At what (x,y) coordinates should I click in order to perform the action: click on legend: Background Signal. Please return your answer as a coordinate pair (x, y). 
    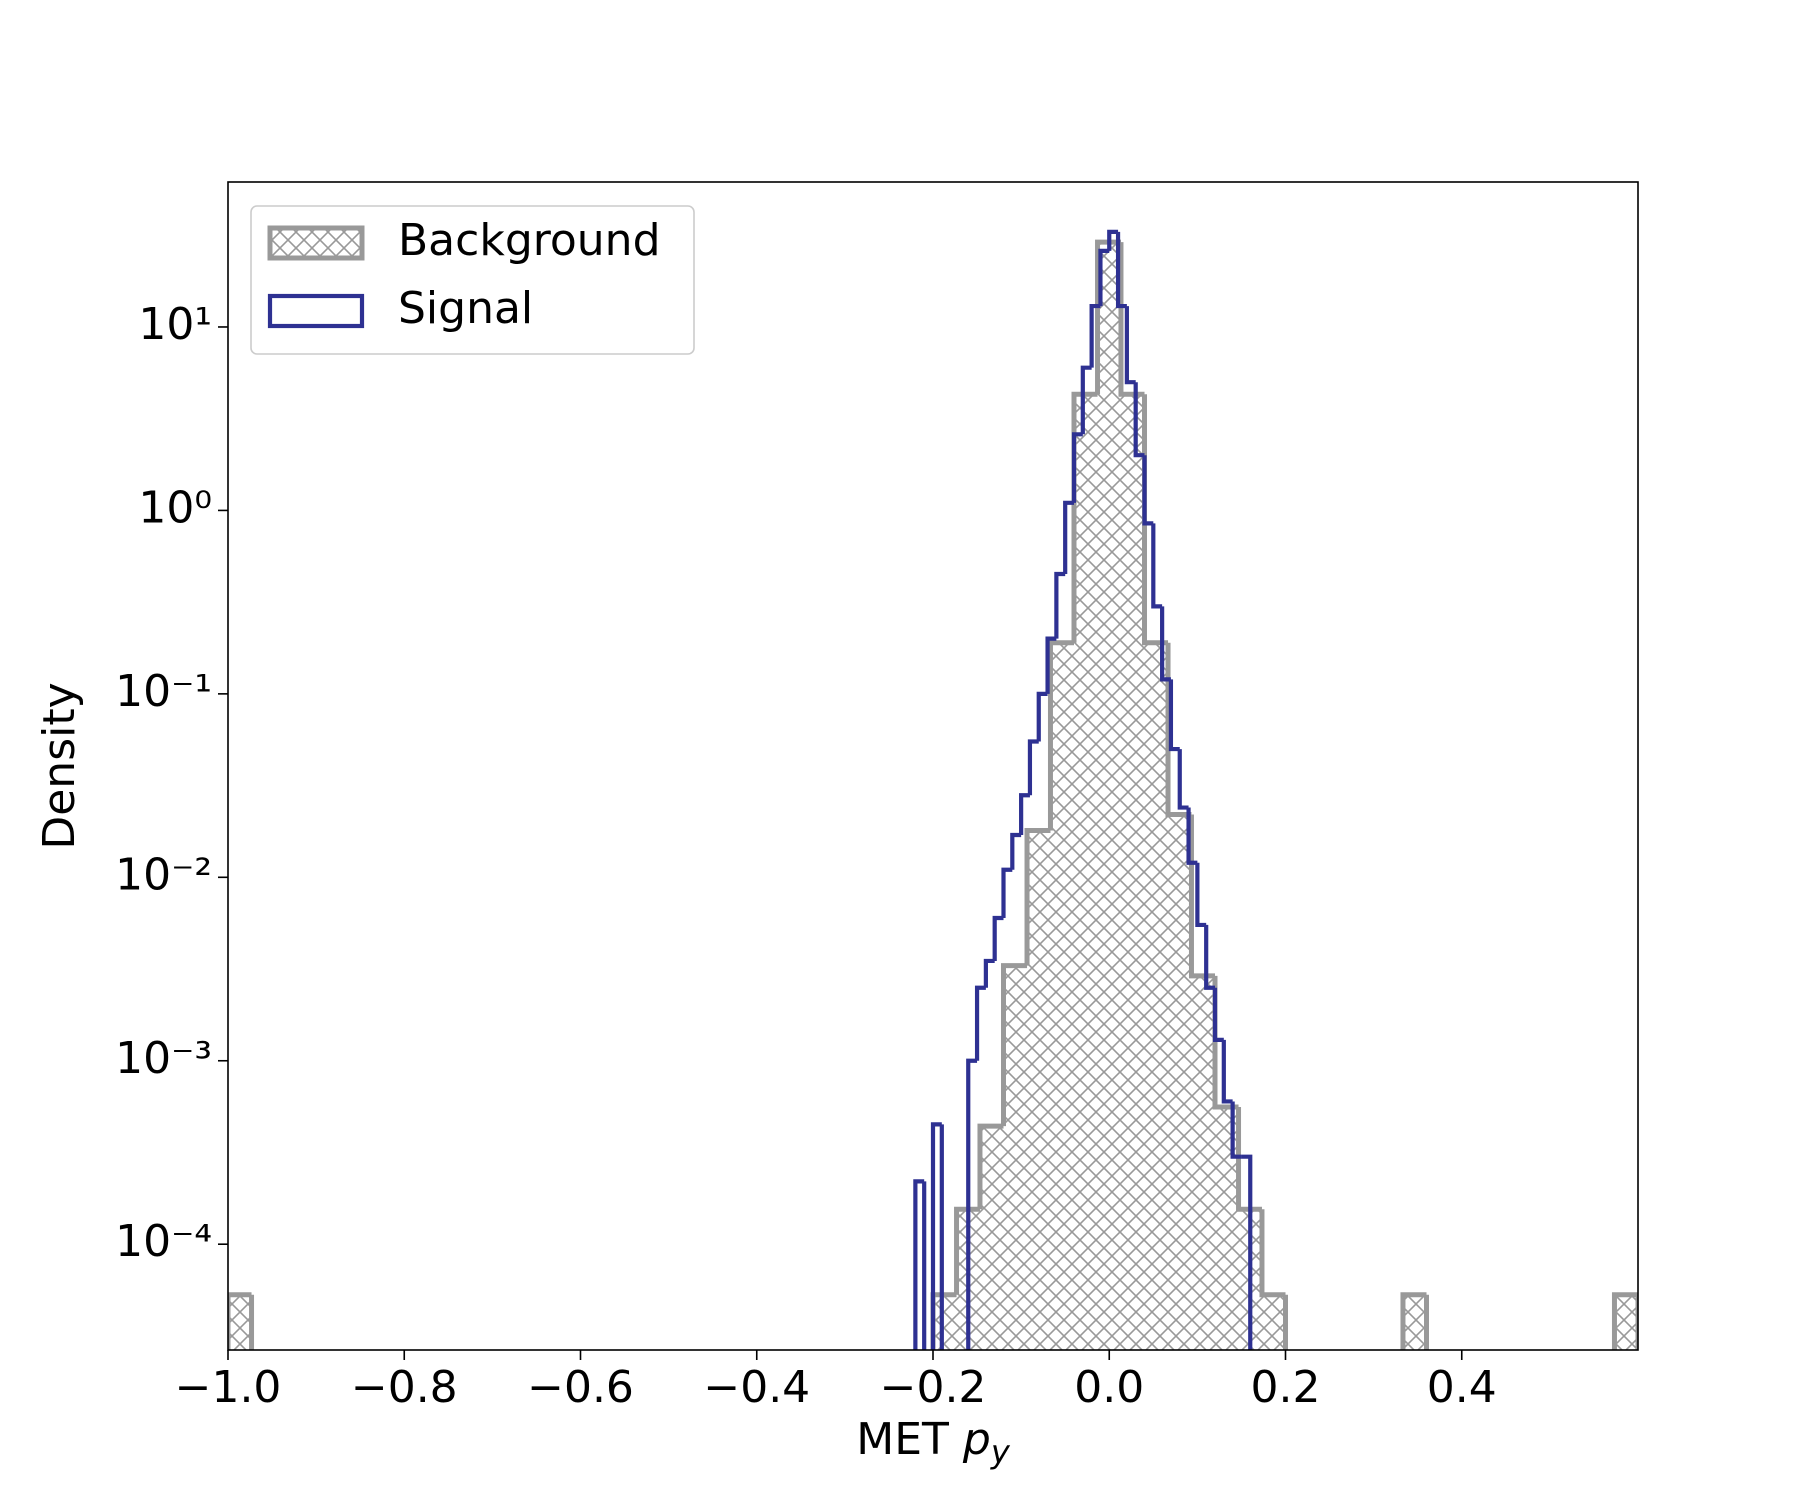
    Looking at the image, I should click on (472, 280).